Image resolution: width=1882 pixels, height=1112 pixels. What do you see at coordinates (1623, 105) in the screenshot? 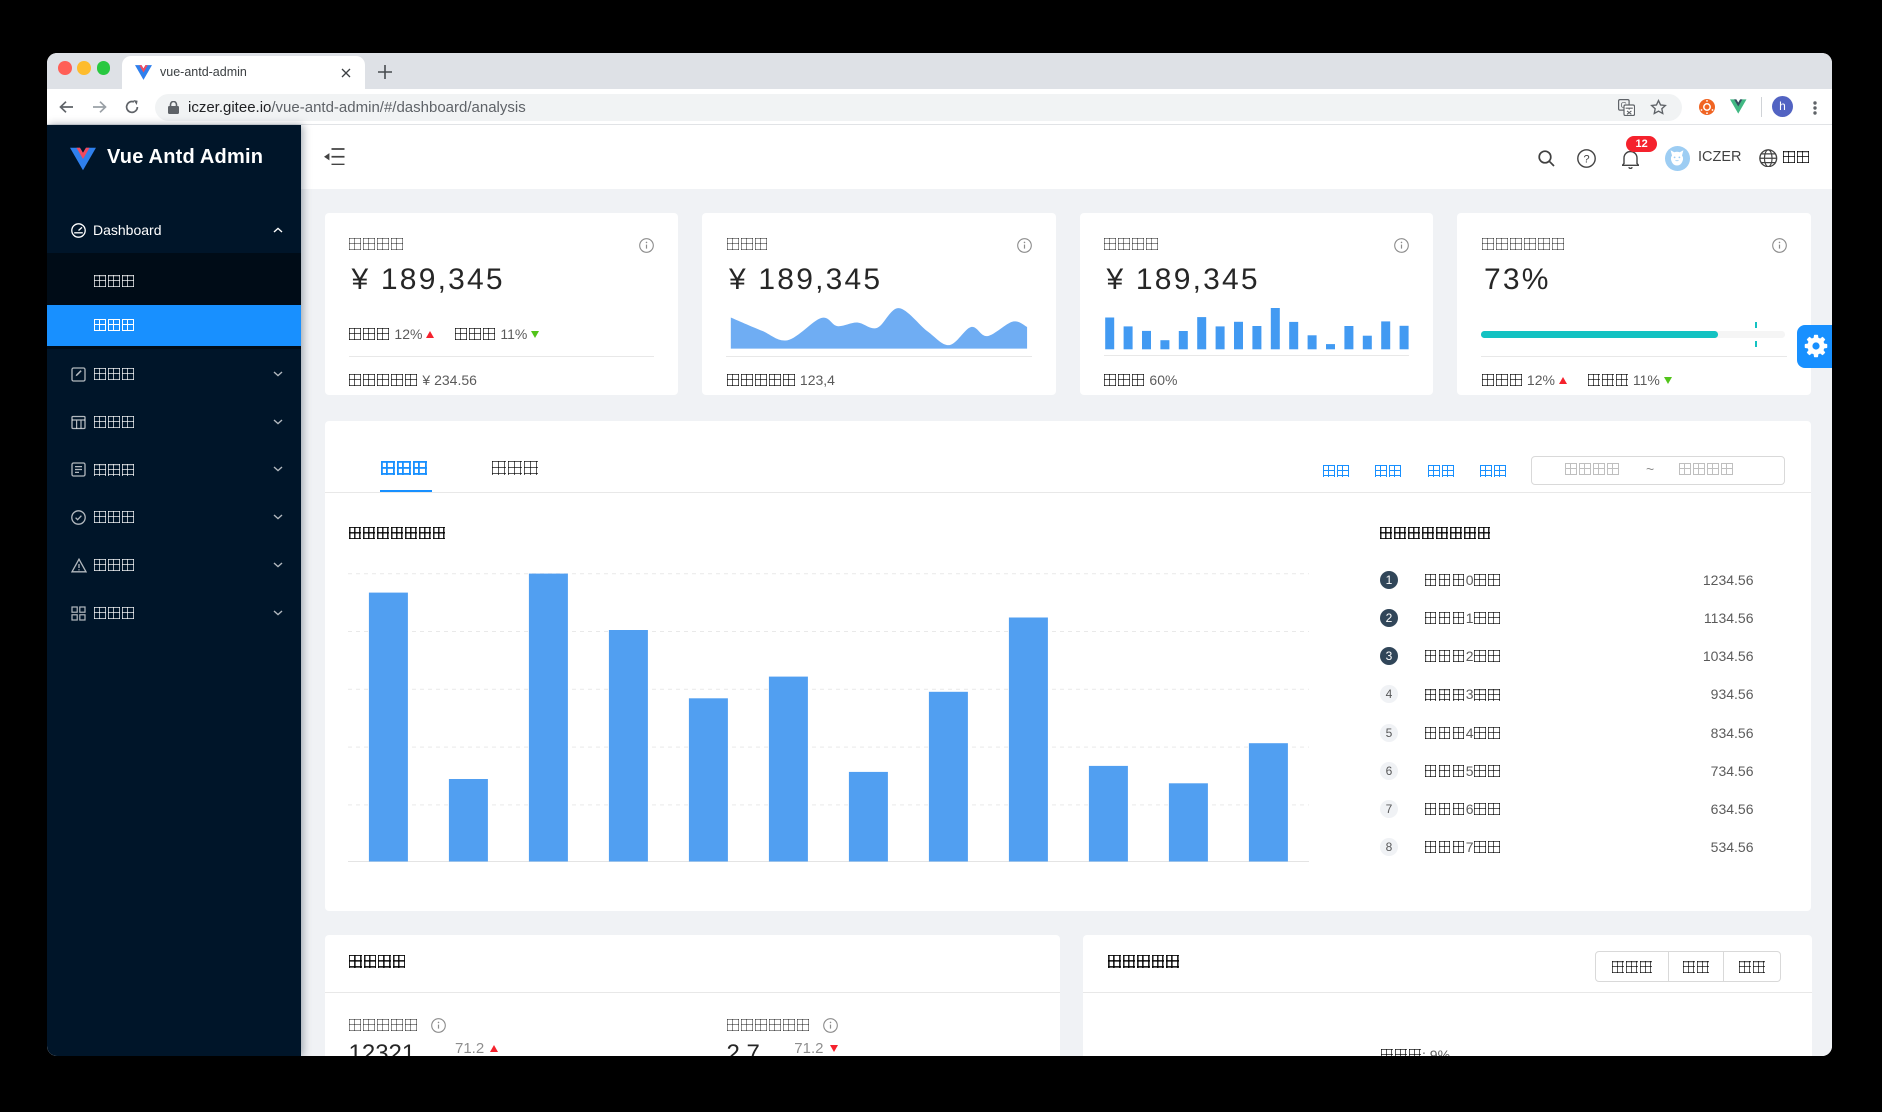
I see `svg-text: G` at bounding box center [1623, 105].